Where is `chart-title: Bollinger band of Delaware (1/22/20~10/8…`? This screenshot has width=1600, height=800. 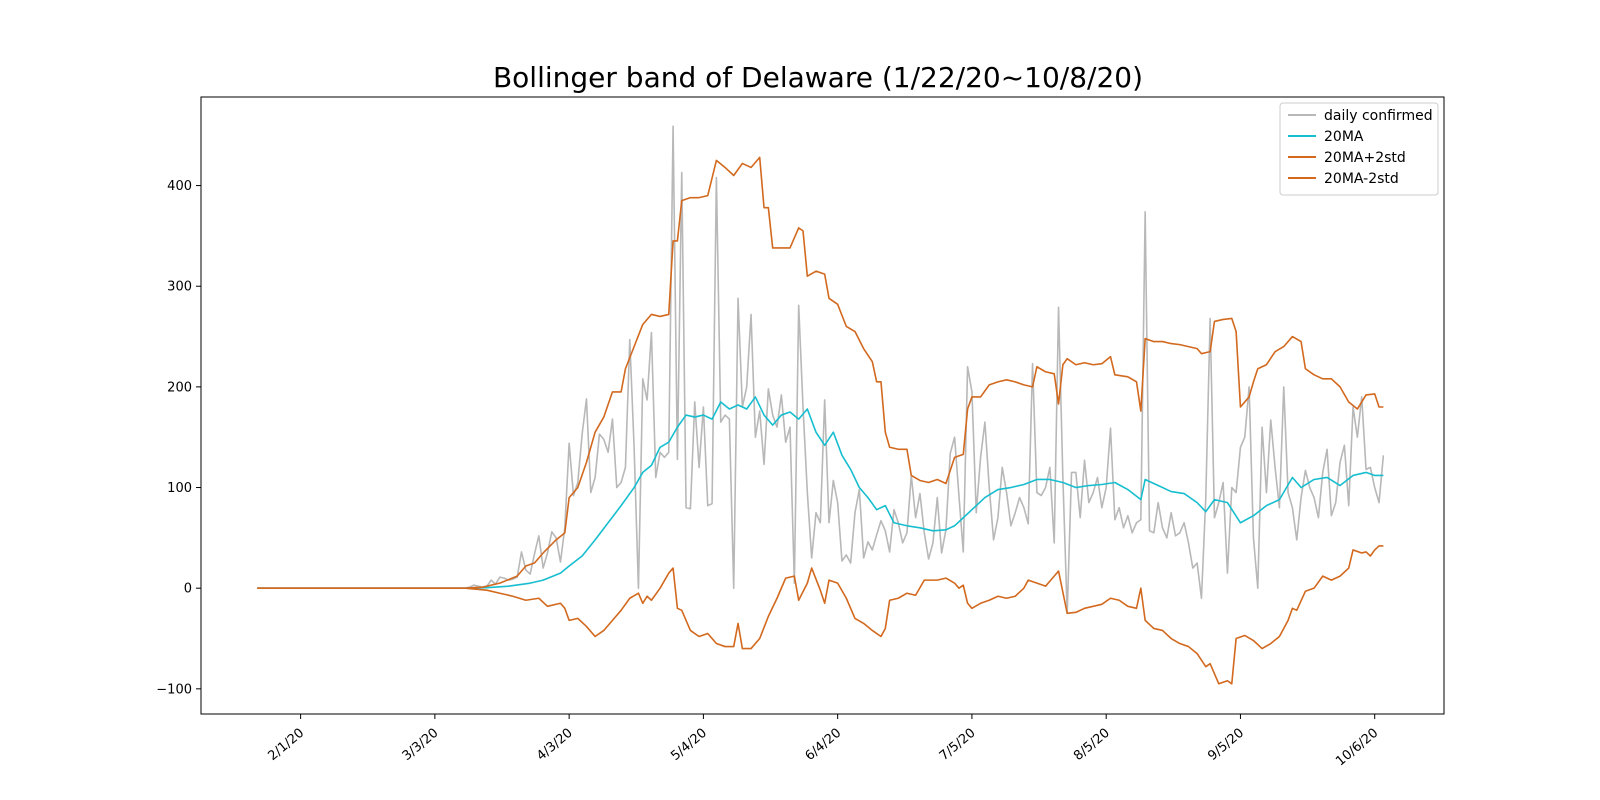
chart-title: Bollinger band of Delaware (1/22/20~10/8… is located at coordinates (818, 77).